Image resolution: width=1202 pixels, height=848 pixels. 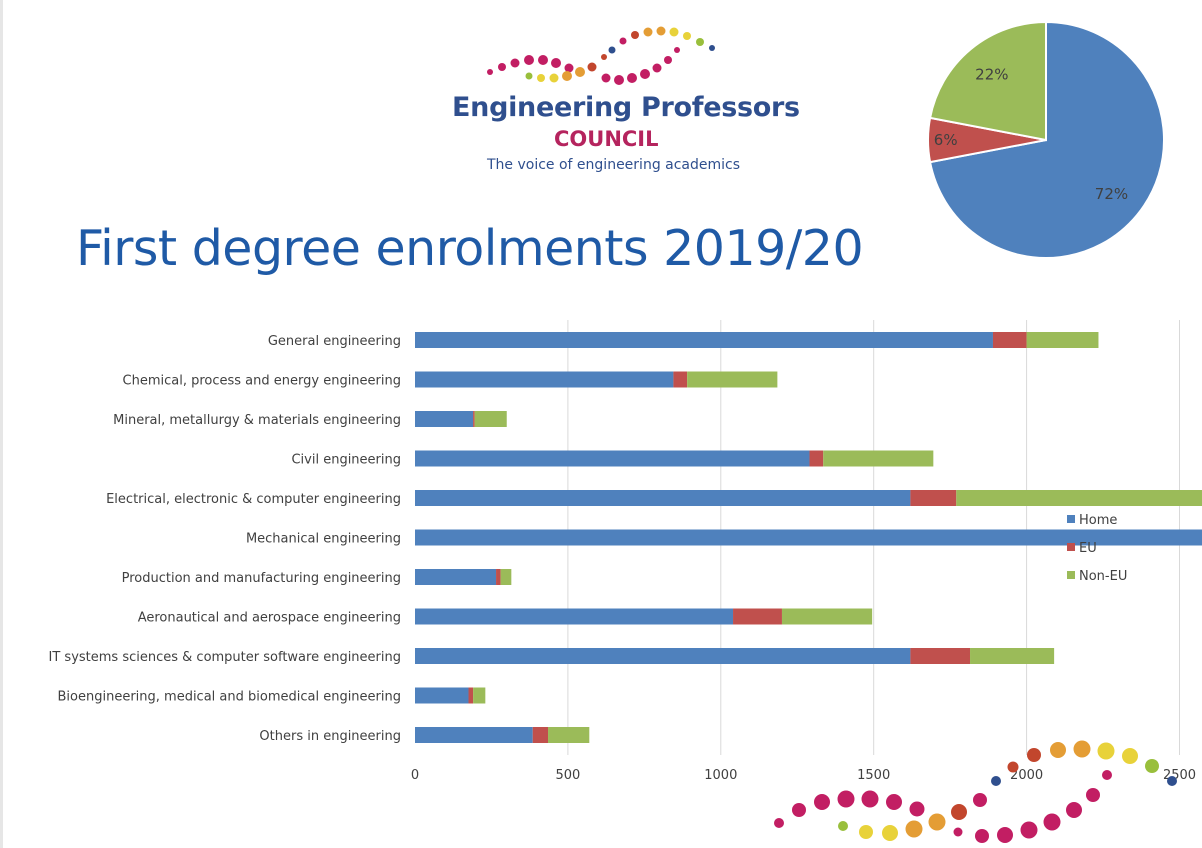 I want to click on category-label: Others in engineering, so click(x=330, y=736).